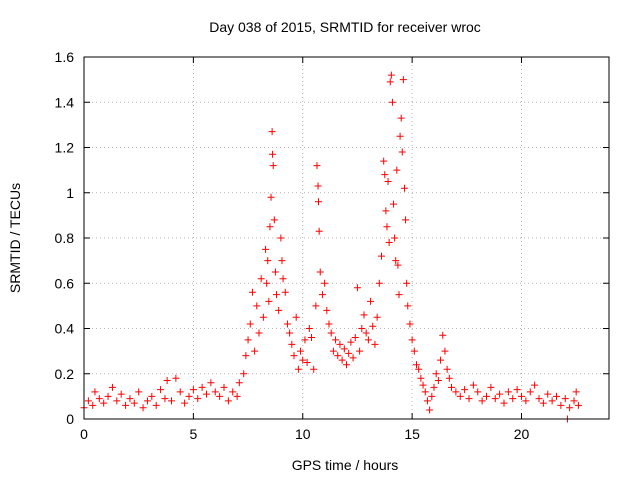  What do you see at coordinates (70, 193) in the screenshot?
I see `y-tick-label: 1` at bounding box center [70, 193].